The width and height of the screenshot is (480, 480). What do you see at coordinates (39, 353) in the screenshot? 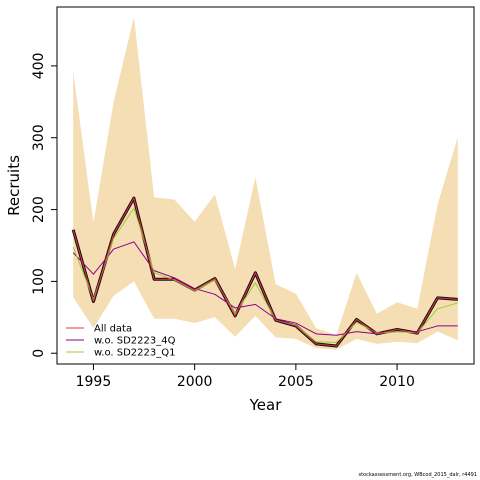
I see `y-tick-label: 0` at bounding box center [39, 353].